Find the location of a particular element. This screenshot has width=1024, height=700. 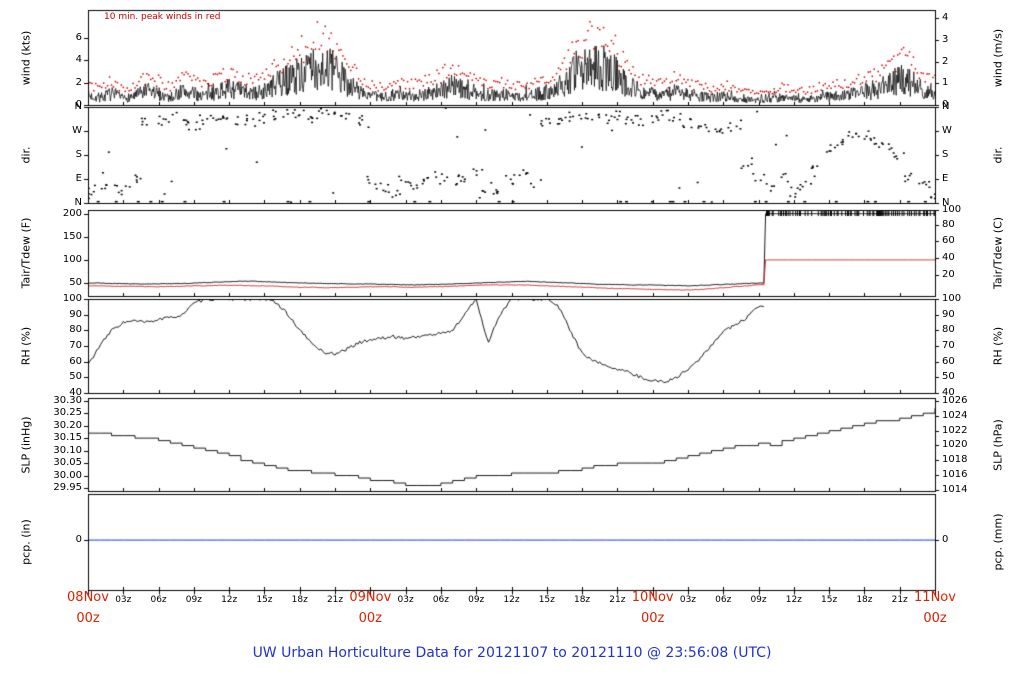

y-tick-label-left: 40 is located at coordinates (75, 392).